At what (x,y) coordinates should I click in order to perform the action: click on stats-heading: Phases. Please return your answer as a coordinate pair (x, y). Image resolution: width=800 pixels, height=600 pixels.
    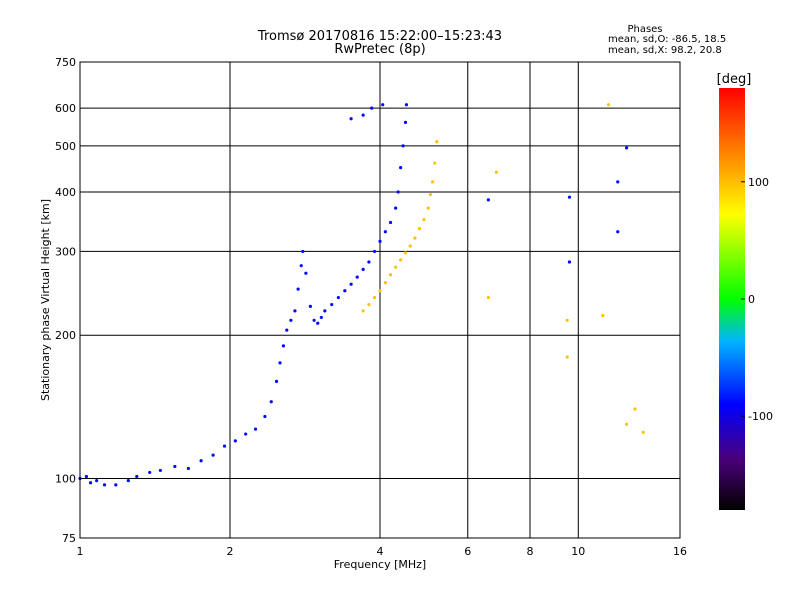
    Looking at the image, I should click on (644, 29).